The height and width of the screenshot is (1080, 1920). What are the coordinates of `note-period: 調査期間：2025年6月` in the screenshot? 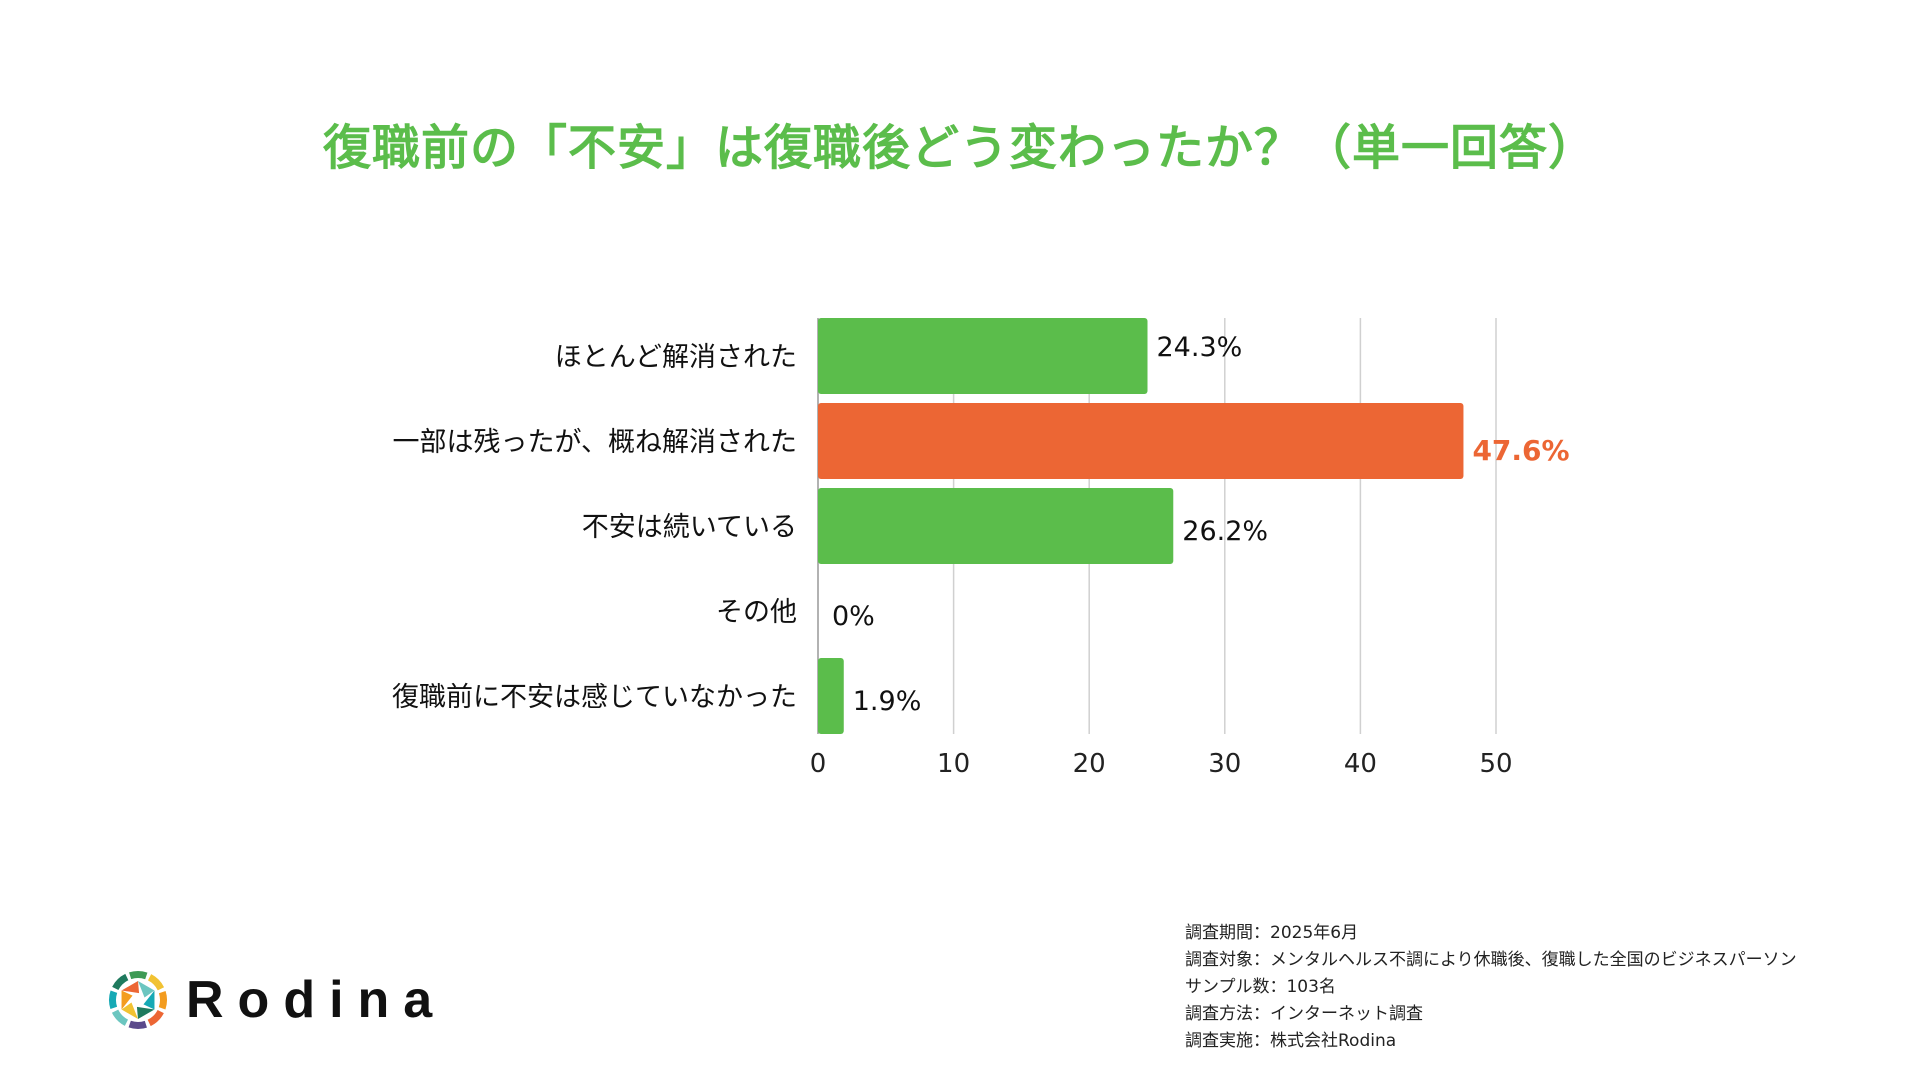 It's located at (1272, 933).